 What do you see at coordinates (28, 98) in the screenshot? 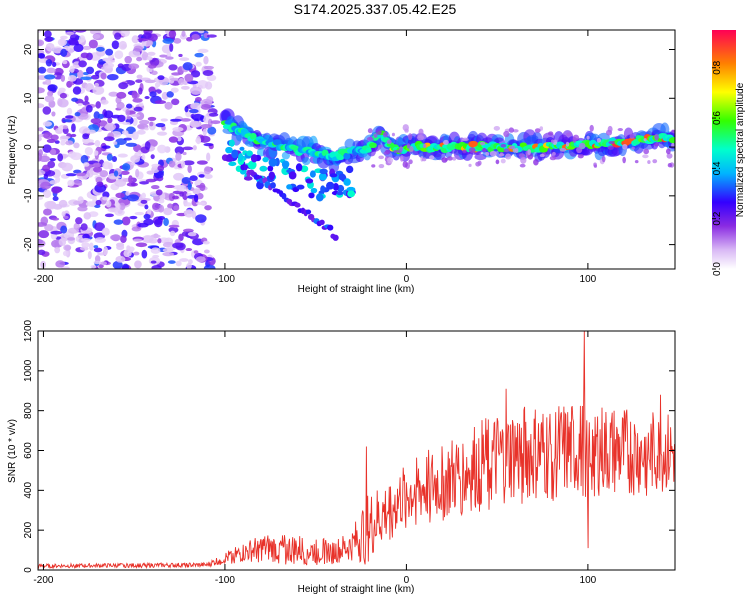
I see `top-ytick-label: 10` at bounding box center [28, 98].